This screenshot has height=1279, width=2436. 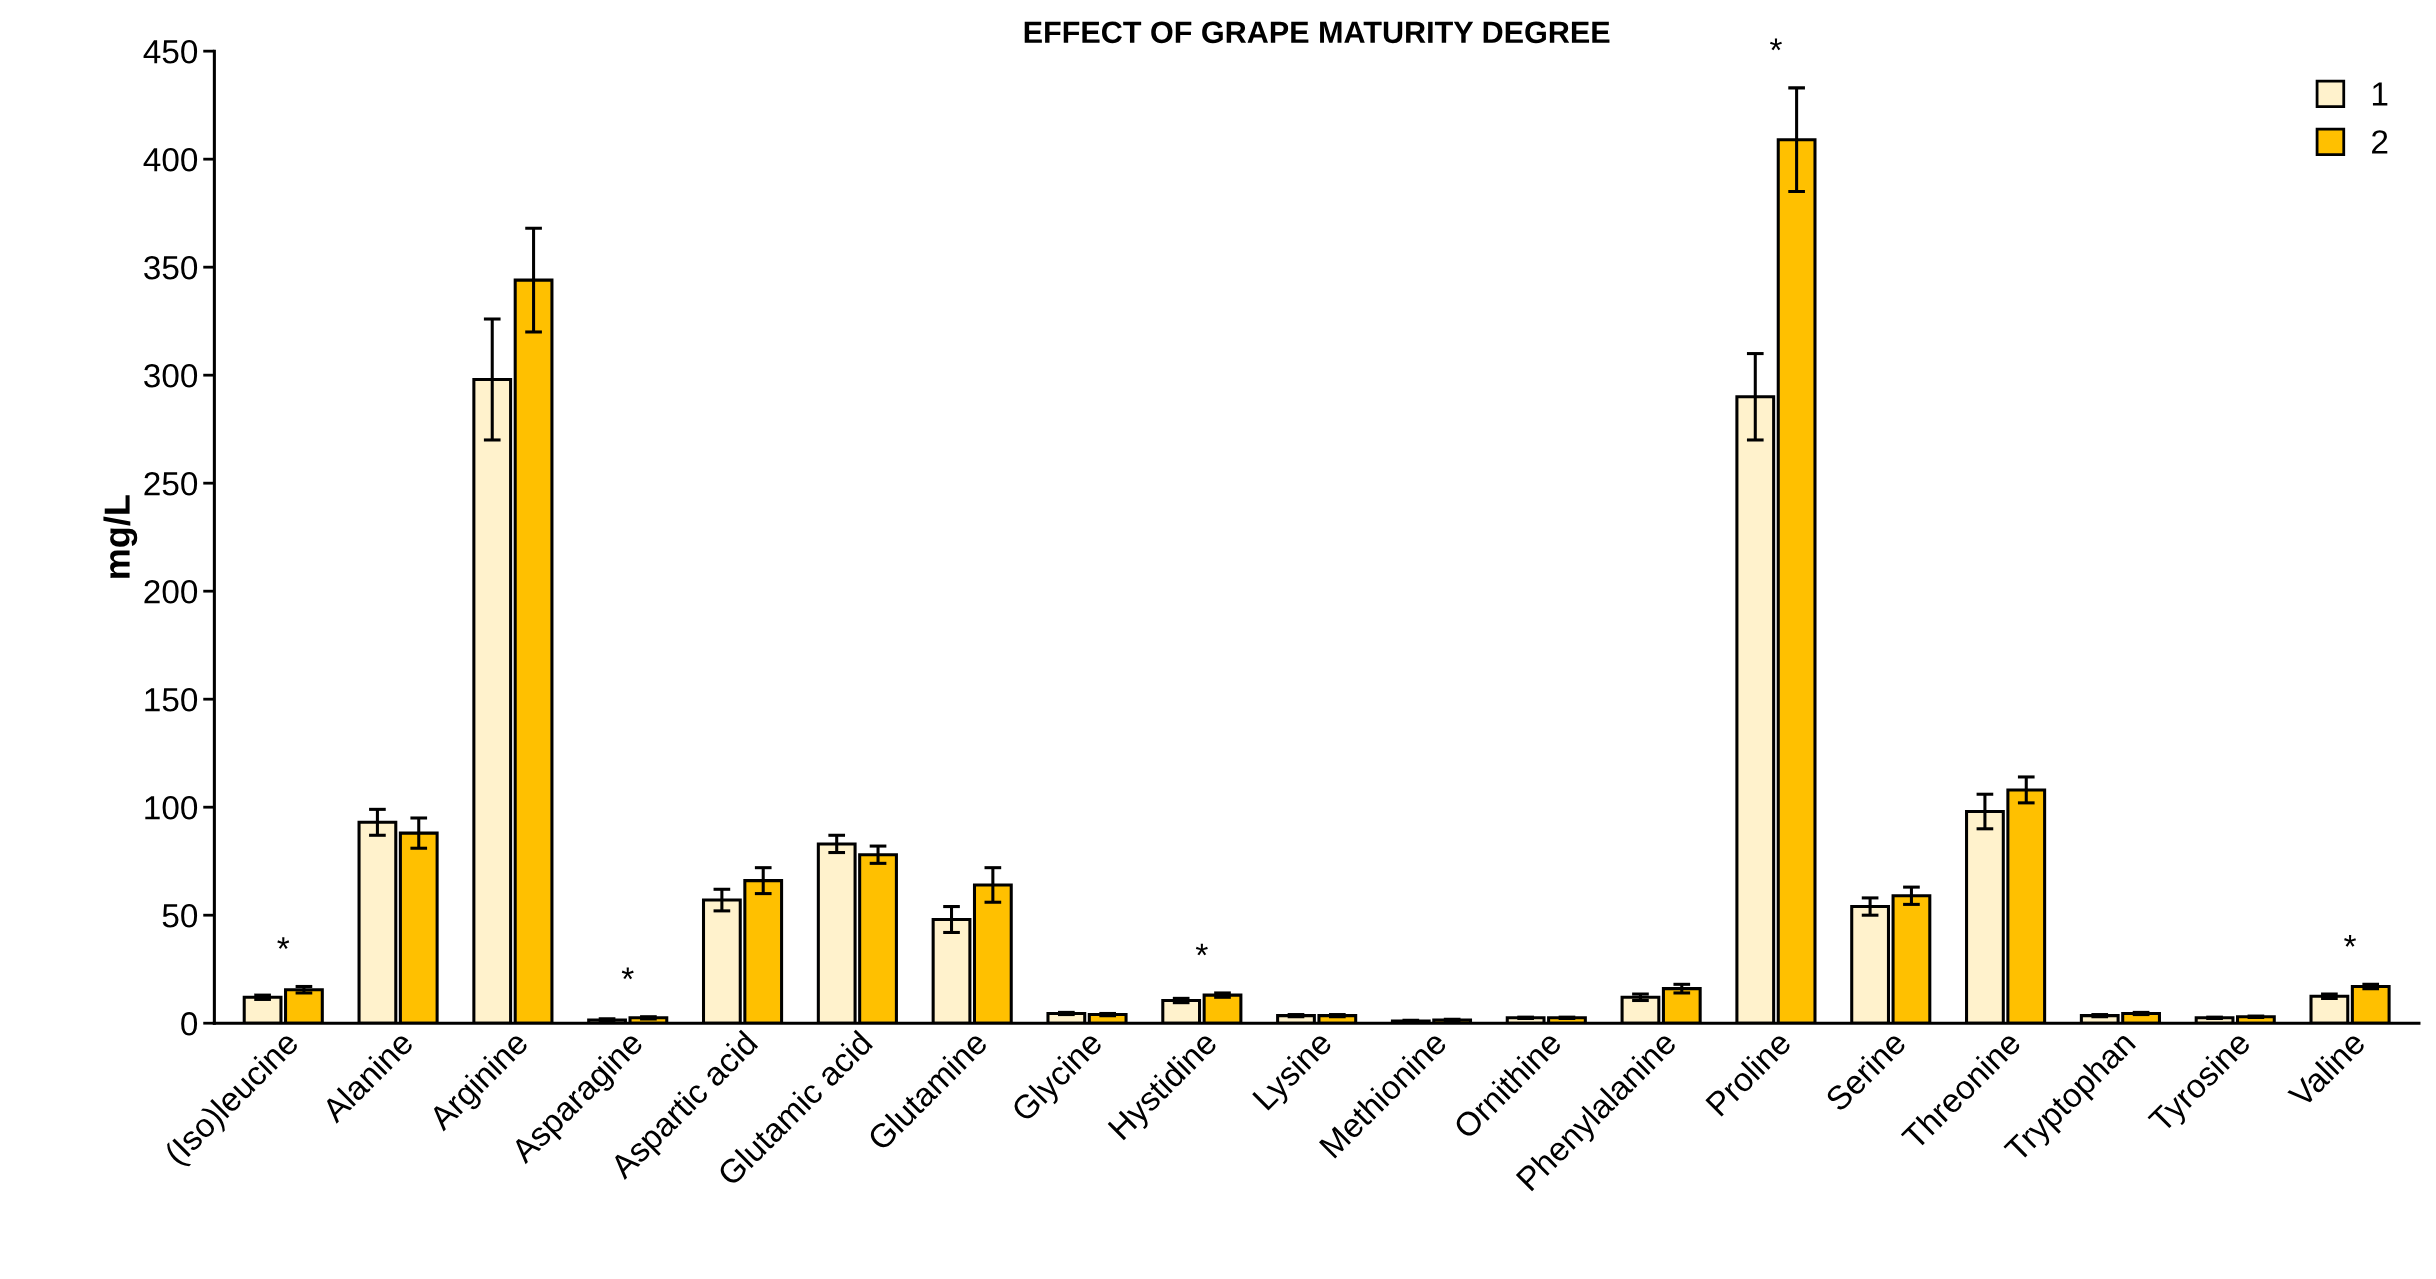 What do you see at coordinates (171, 699) in the screenshot?
I see `y-tick-label: 150` at bounding box center [171, 699].